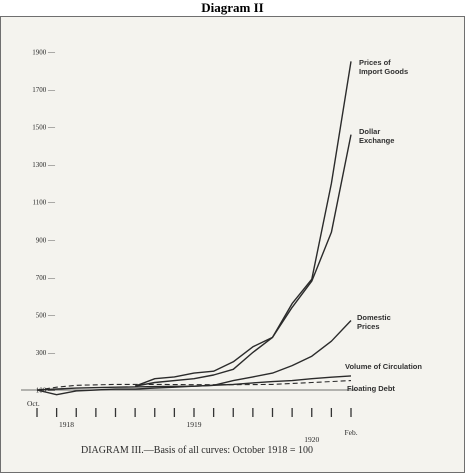  Describe the element at coordinates (44, 90) in the screenshot. I see `y-tick-label: 1700 —` at that location.